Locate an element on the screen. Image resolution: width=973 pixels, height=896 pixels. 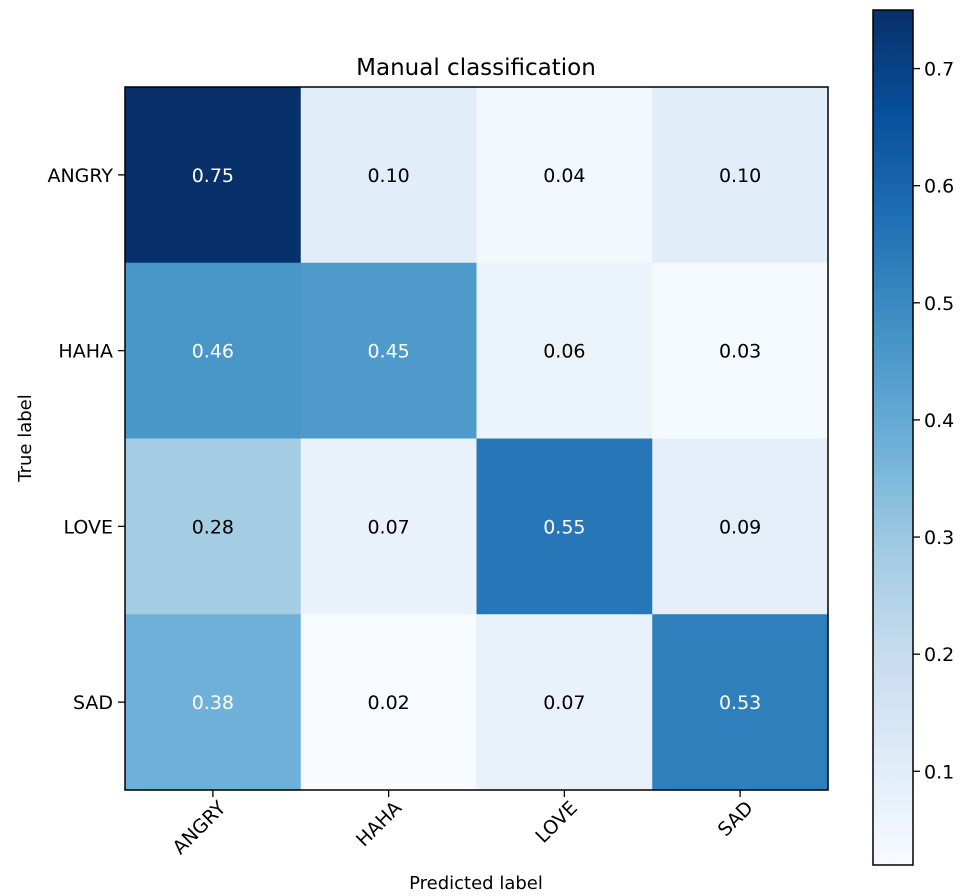
cell-value-label: 0.03 is located at coordinates (740, 352).